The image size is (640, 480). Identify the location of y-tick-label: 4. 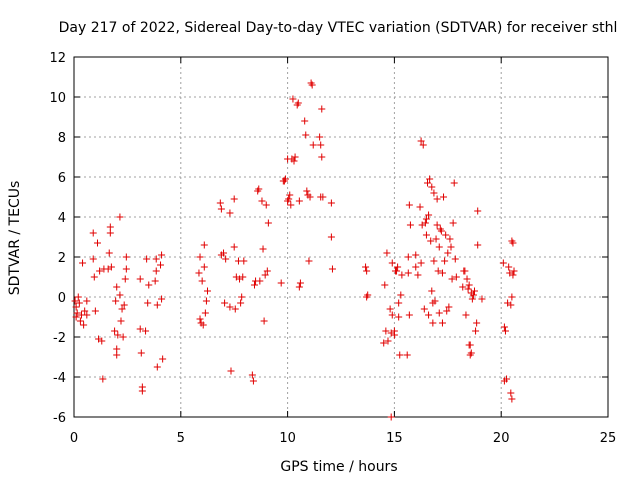
(62, 218).